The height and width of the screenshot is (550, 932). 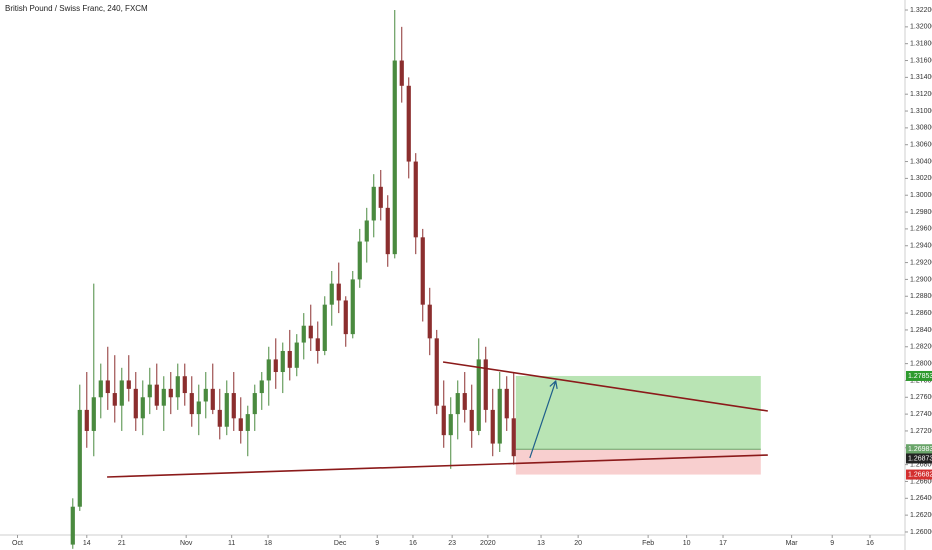 I want to click on y-tick-label: 1.31800, so click(x=921, y=44).